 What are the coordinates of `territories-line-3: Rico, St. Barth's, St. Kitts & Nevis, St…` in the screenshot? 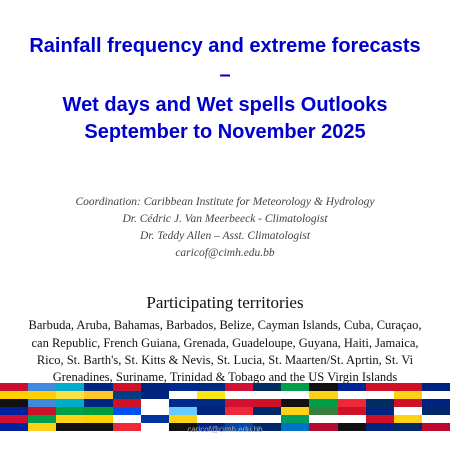 It's located at (225, 360).